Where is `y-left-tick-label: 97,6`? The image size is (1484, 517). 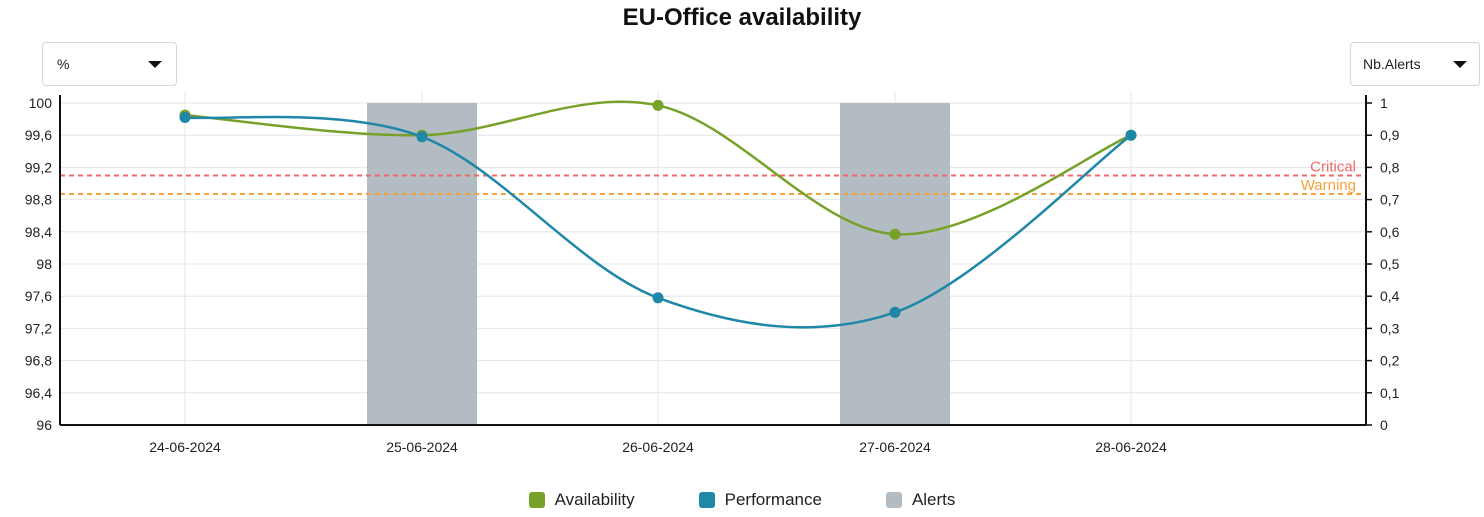
y-left-tick-label: 97,6 is located at coordinates (38, 296).